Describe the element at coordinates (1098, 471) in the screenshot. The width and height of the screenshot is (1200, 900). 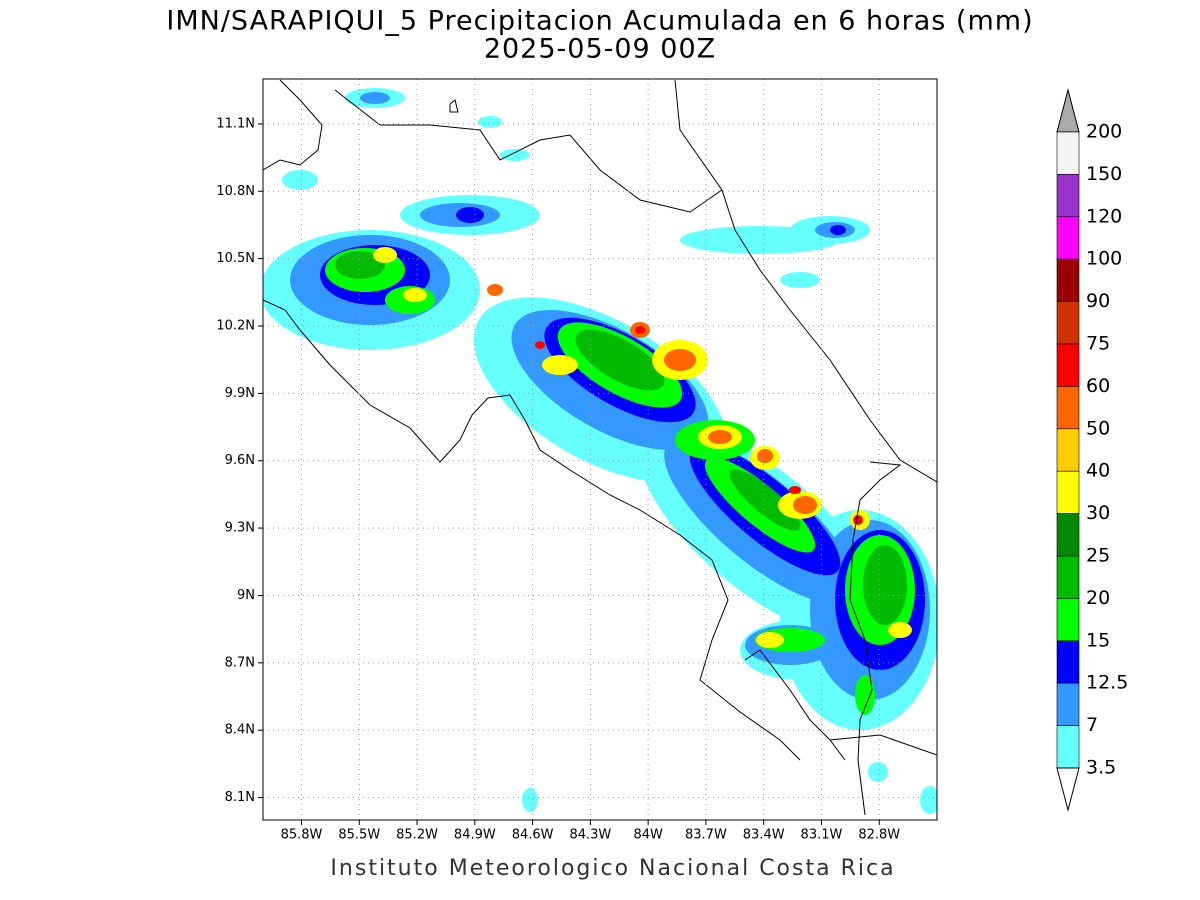
I see `colorbar-label: 40` at that location.